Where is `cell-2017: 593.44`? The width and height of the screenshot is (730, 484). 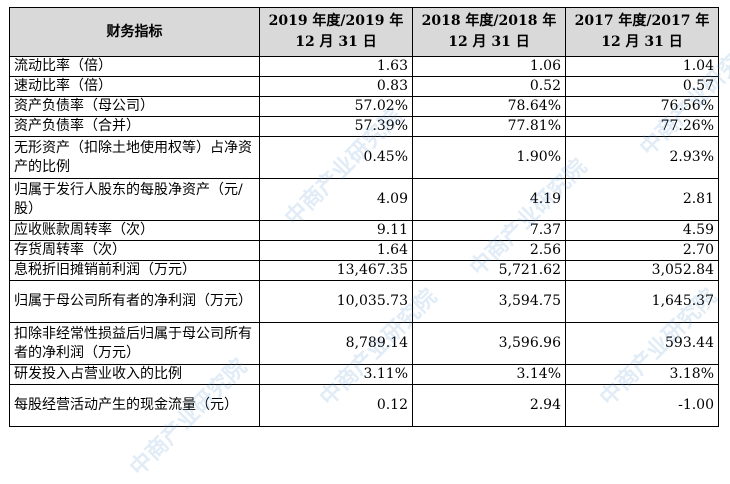
cell-2017: 593.44 is located at coordinates (642, 343).